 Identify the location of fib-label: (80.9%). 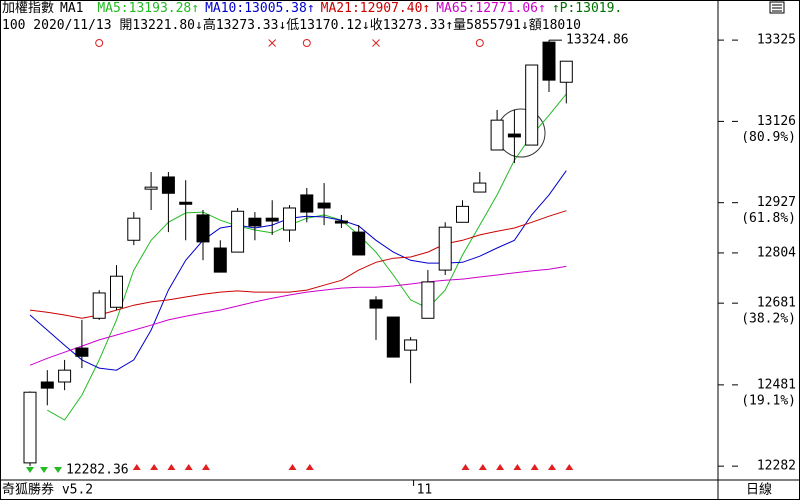
(768, 137).